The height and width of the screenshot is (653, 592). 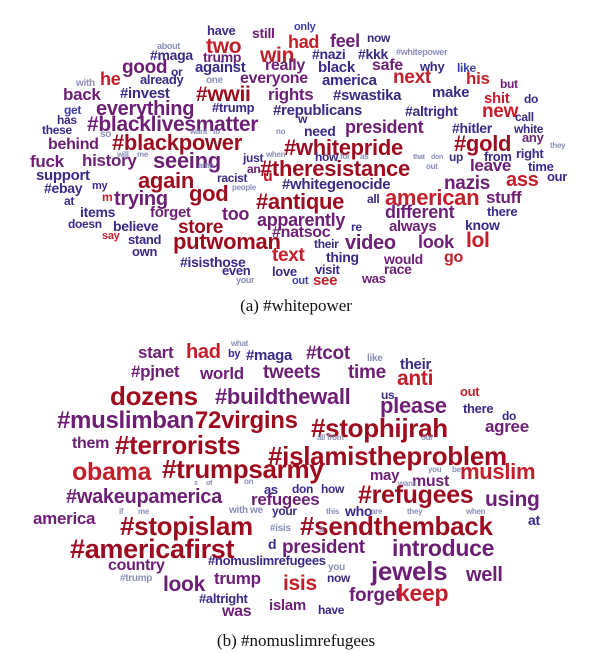 What do you see at coordinates (533, 137) in the screenshot?
I see `cloud-word: any` at bounding box center [533, 137].